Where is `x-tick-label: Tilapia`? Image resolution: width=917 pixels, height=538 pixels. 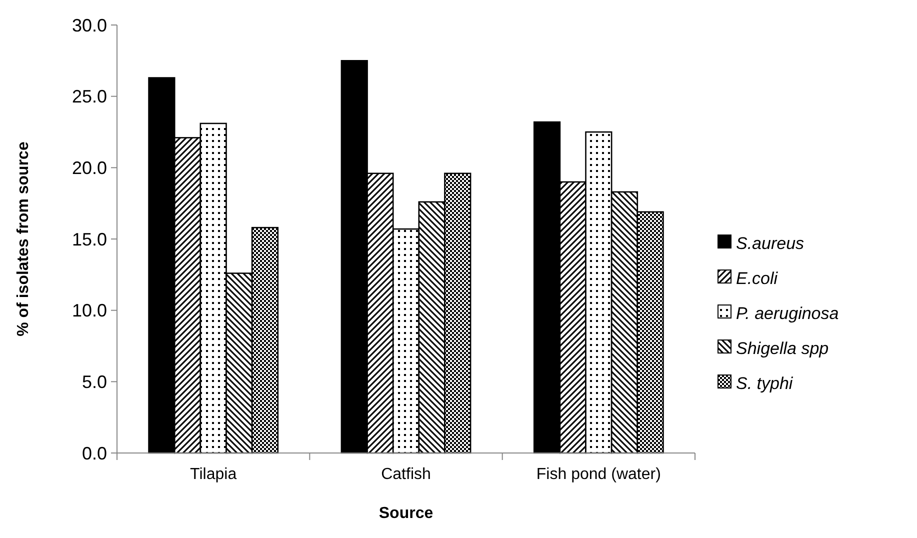 x-tick-label: Tilapia is located at coordinates (213, 474).